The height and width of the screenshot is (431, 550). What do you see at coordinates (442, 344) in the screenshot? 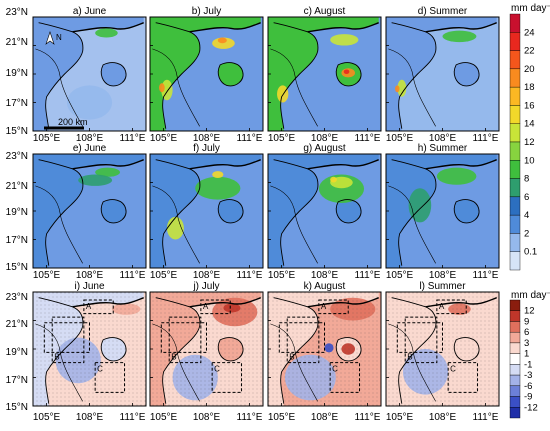
I see `map-panel: A B Cl) Summer` at bounding box center [442, 344].